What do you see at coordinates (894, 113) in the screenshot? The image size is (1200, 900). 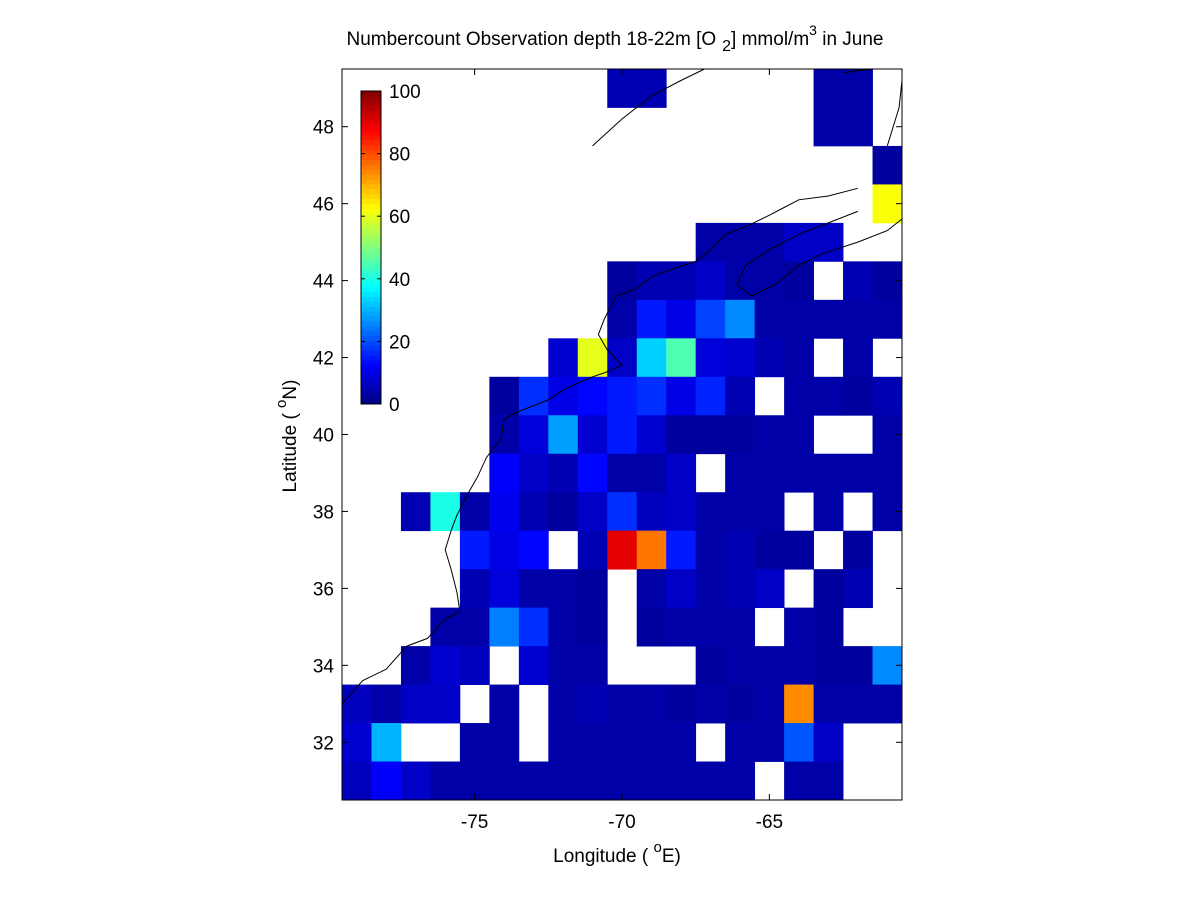 I see `coastline-path` at bounding box center [894, 113].